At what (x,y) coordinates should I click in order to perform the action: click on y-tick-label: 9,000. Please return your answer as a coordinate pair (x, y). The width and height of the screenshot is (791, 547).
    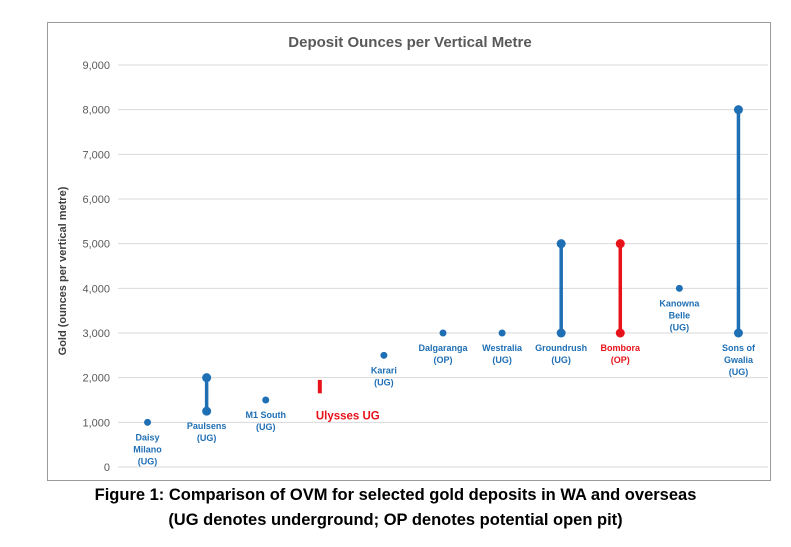
    Looking at the image, I should click on (96, 66).